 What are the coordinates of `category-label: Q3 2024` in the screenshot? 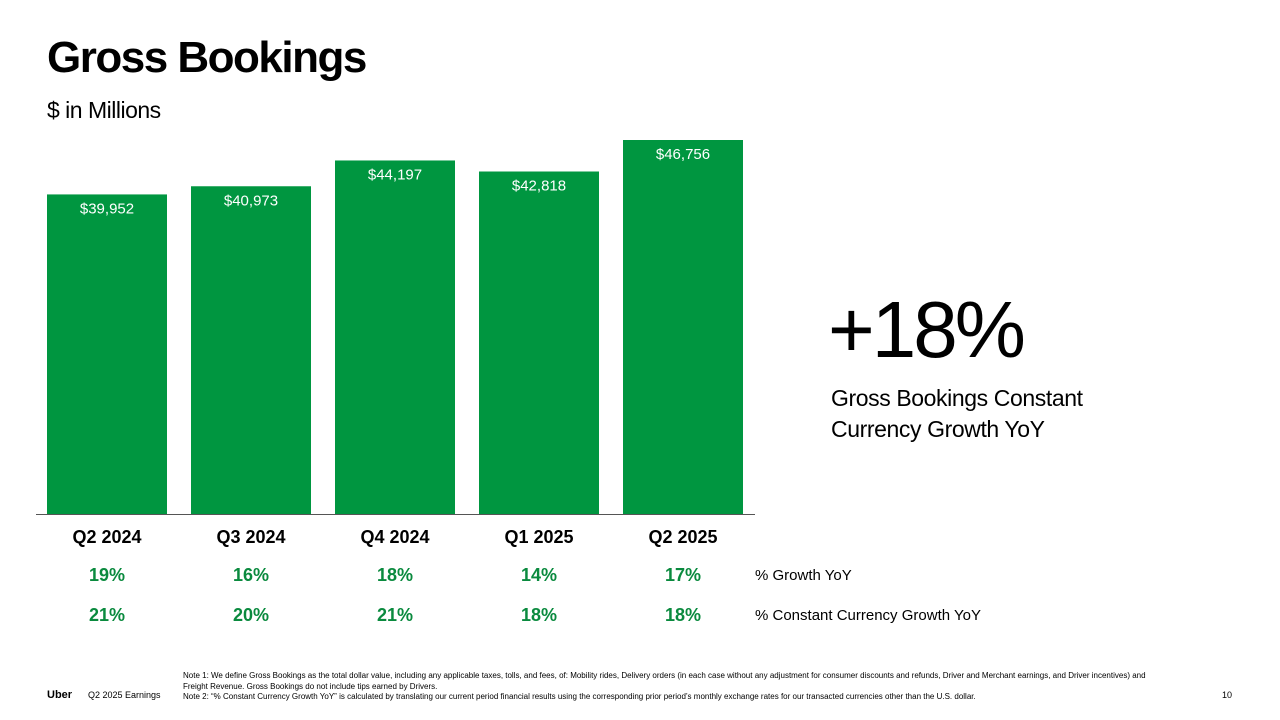 It's located at (250, 537).